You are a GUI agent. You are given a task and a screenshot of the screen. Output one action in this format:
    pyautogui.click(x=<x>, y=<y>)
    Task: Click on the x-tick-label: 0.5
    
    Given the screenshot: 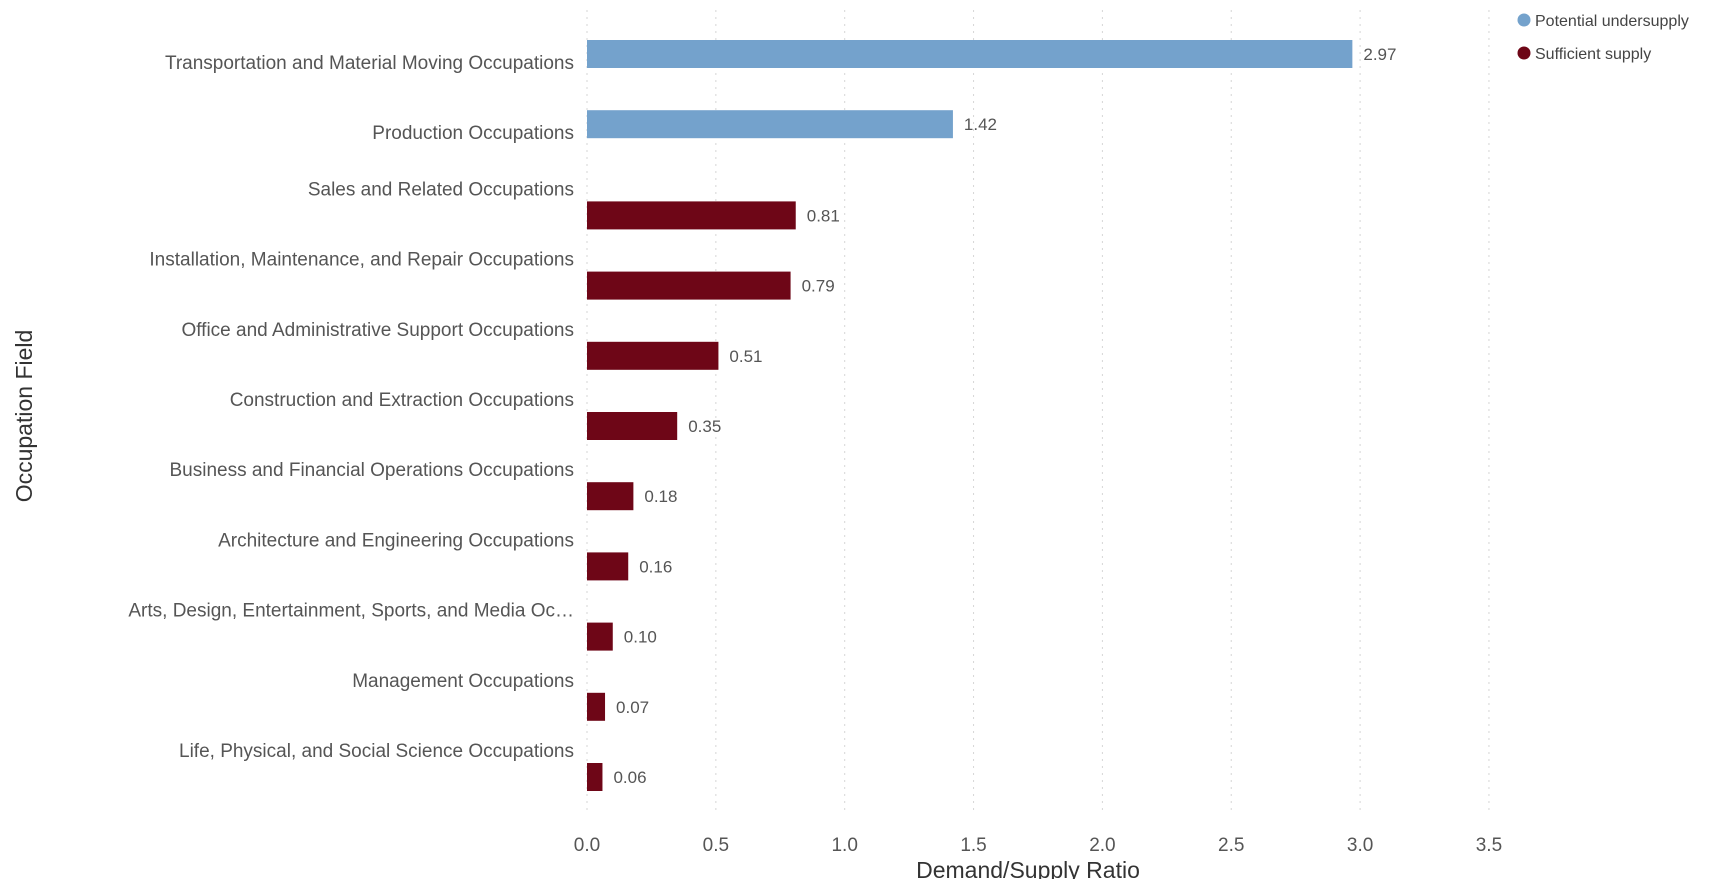 What is the action you would take?
    pyautogui.click(x=716, y=845)
    